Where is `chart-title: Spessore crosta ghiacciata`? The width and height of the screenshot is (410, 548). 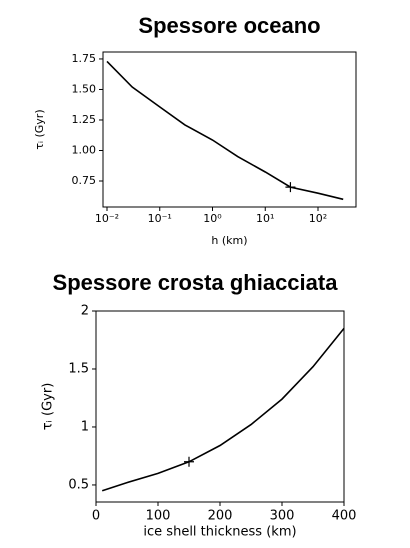 chart-title: Spessore crosta ghiacciata is located at coordinates (196, 282).